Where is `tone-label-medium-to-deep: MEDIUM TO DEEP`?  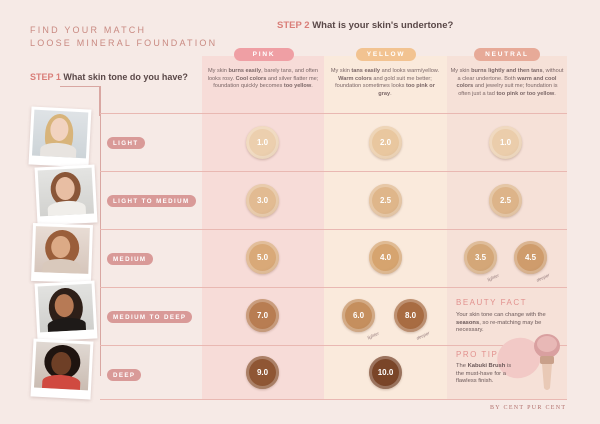 tone-label-medium-to-deep: MEDIUM TO DEEP is located at coordinates (150, 317).